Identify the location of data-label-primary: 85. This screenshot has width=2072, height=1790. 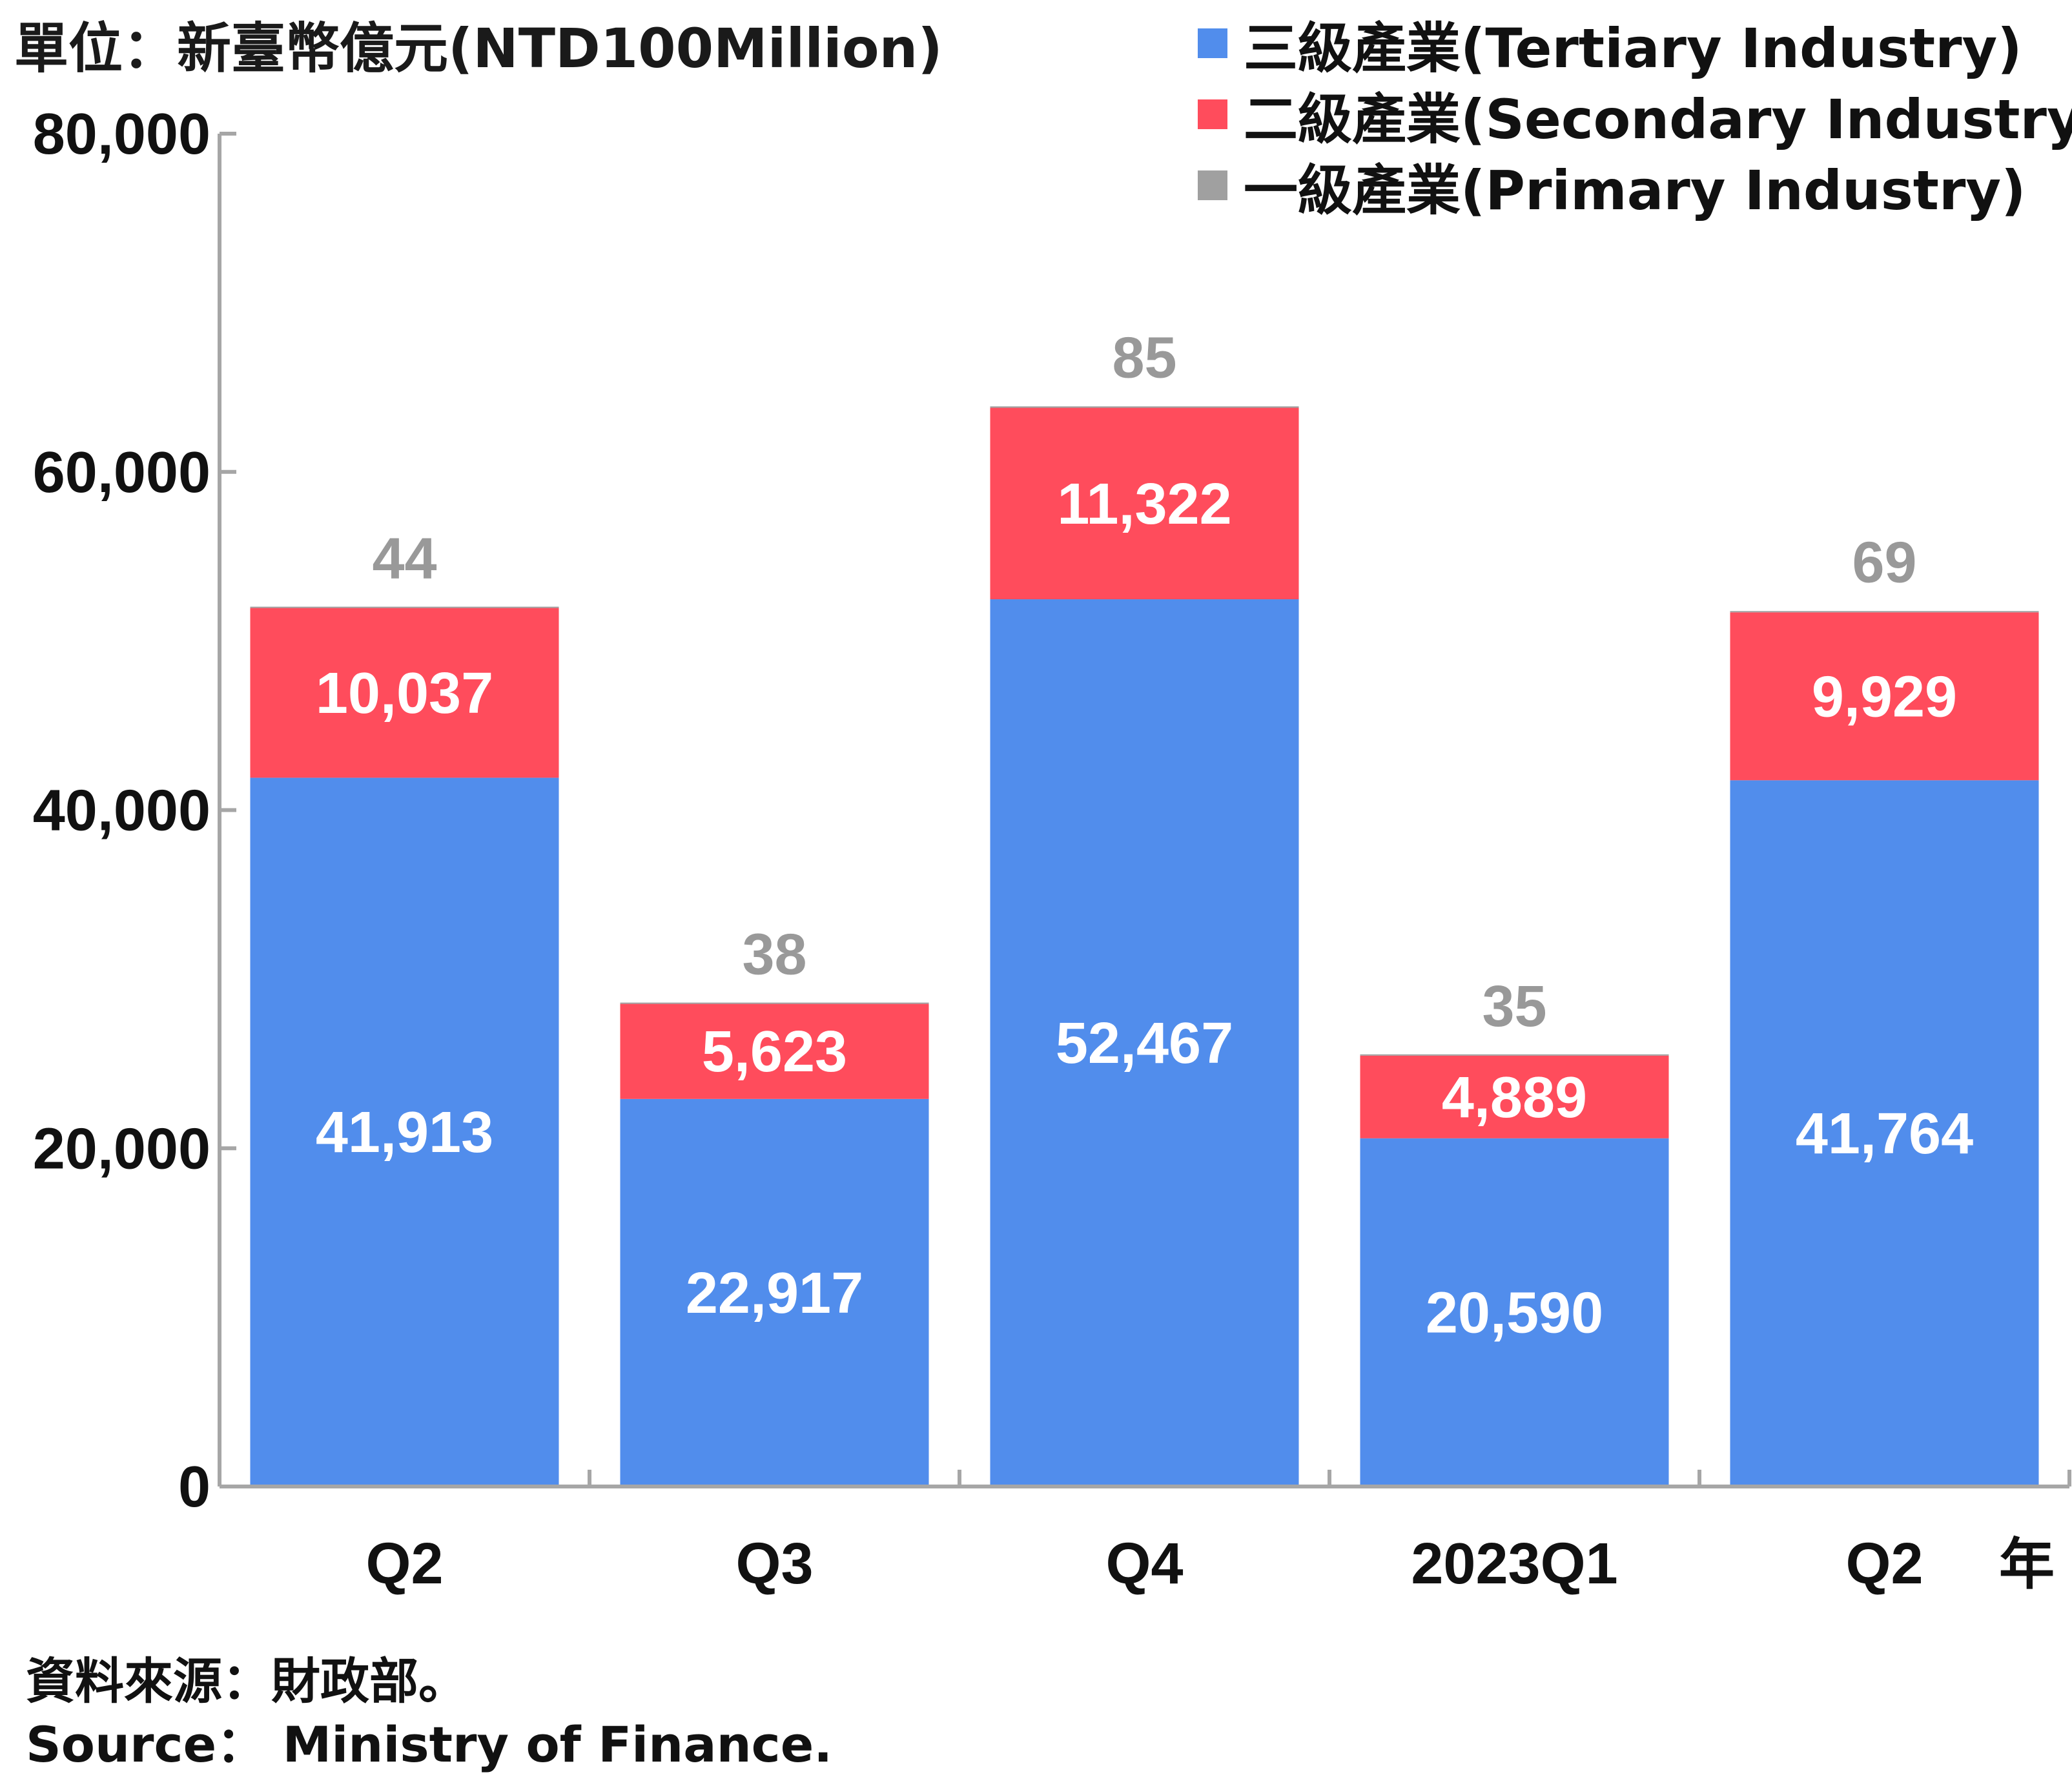
(1144, 357).